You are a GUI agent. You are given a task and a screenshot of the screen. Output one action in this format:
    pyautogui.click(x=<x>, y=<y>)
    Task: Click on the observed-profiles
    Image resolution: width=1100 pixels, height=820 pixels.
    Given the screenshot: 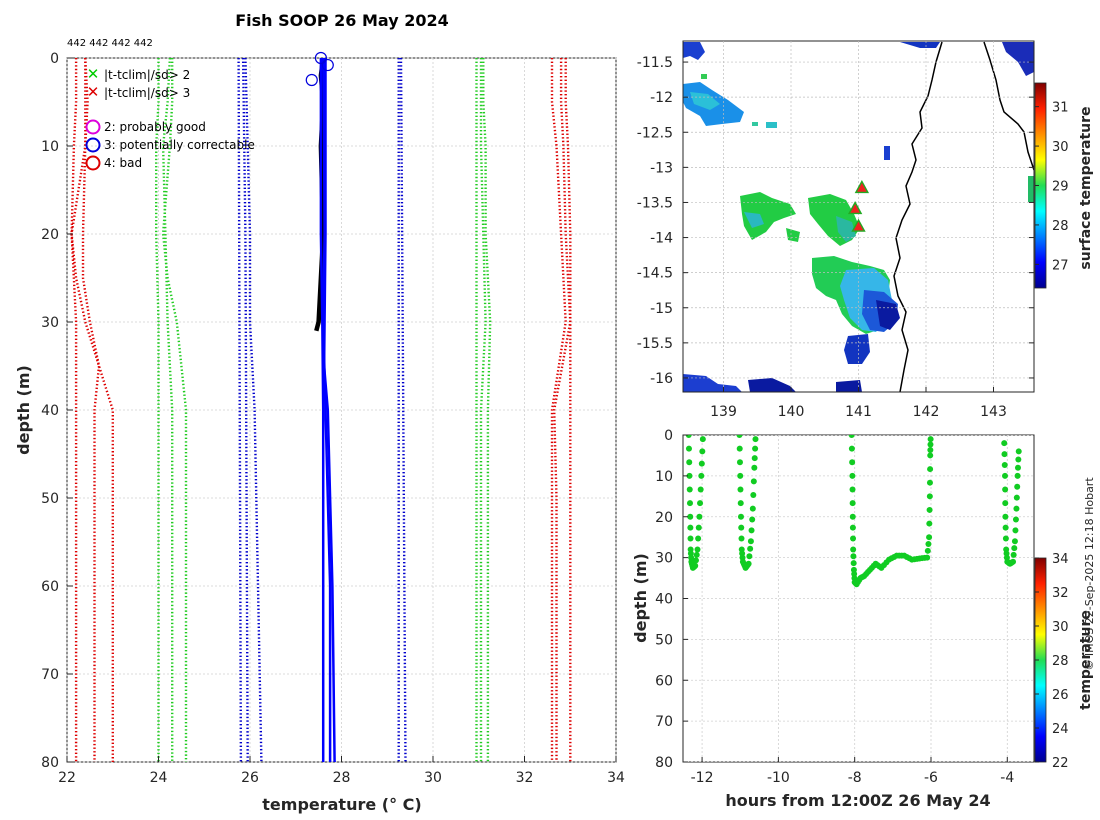 What is the action you would take?
    pyautogui.click(x=325, y=410)
    